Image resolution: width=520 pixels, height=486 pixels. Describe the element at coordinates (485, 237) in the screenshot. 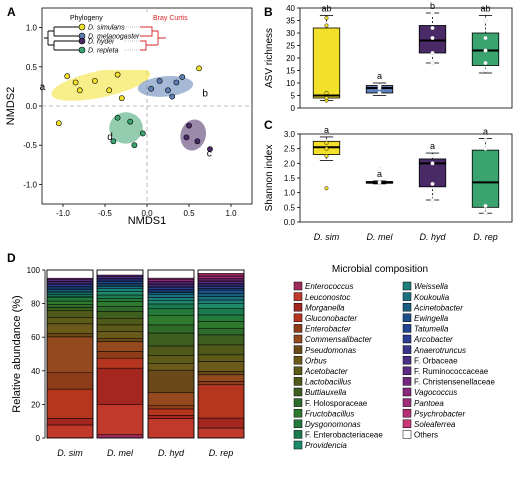

I see `x-category-label: D. rep` at that location.